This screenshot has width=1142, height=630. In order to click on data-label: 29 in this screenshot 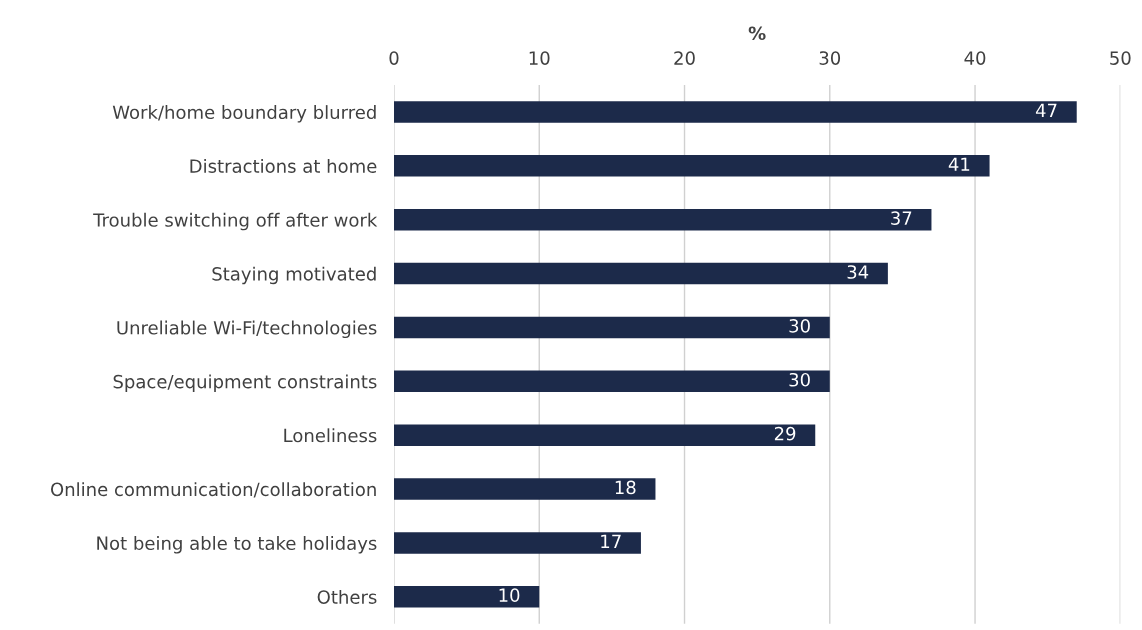, I will do `click(785, 433)`.